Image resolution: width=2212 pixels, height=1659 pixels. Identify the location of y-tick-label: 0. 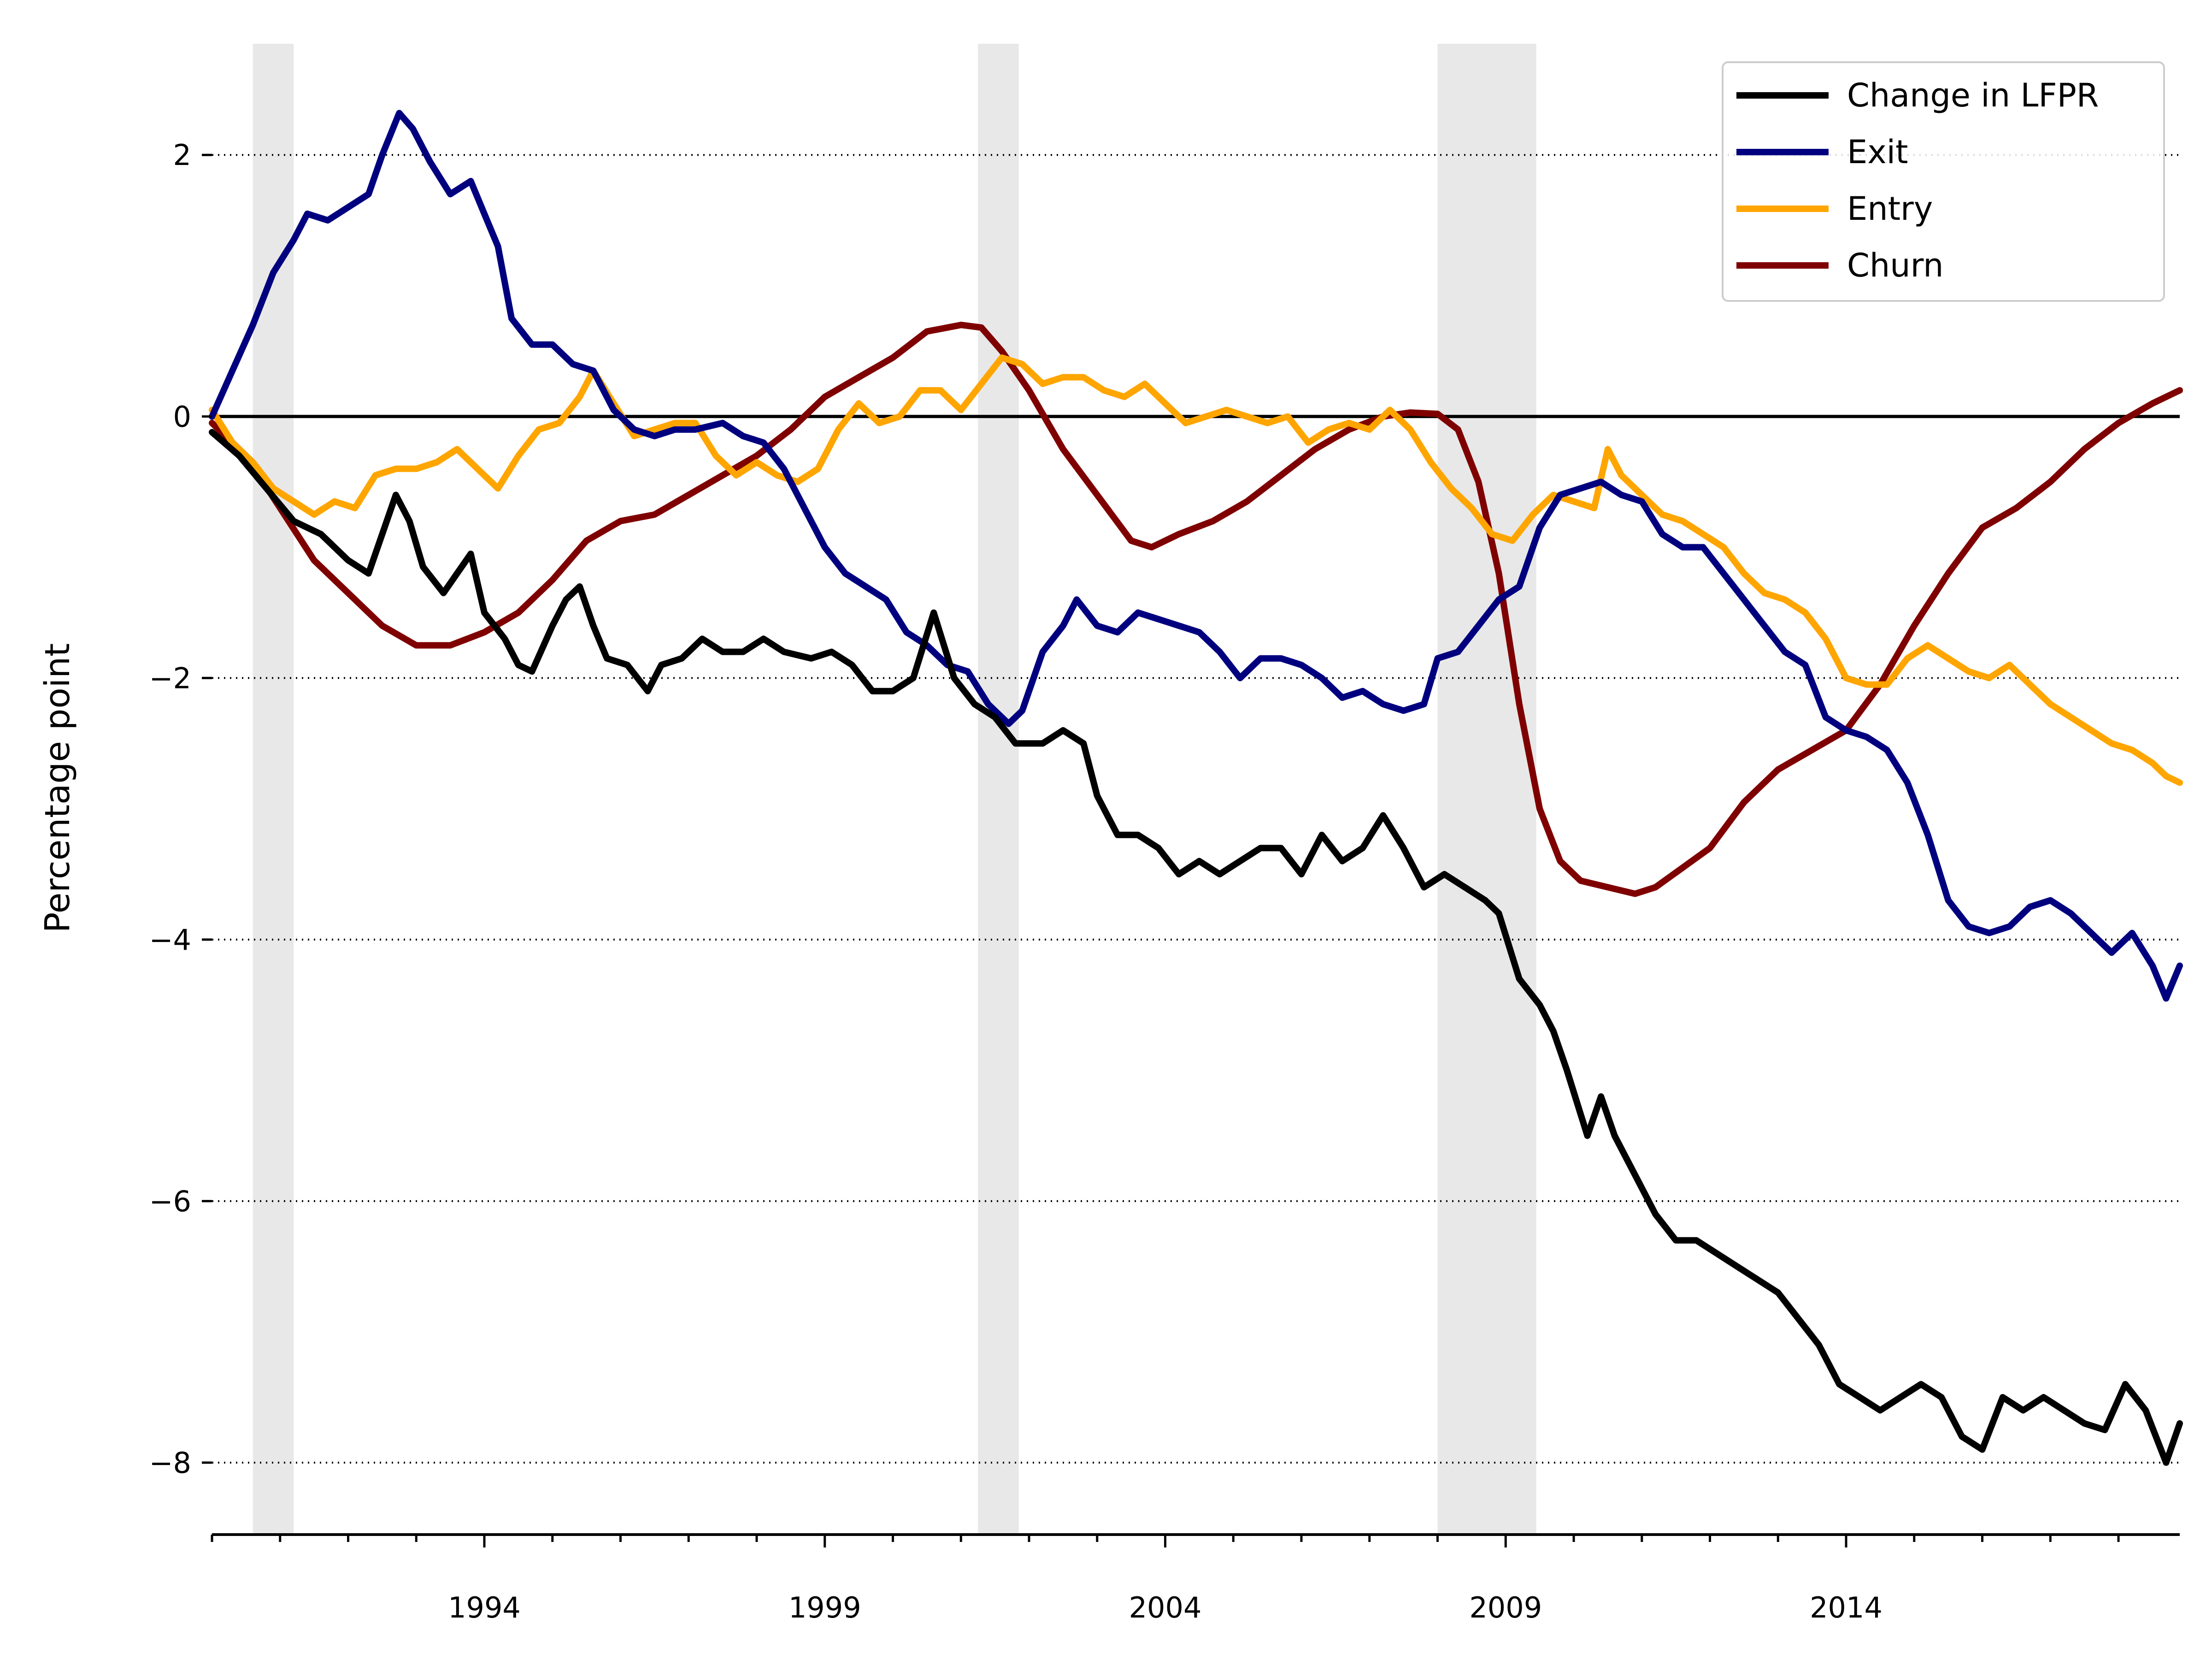
(182, 417).